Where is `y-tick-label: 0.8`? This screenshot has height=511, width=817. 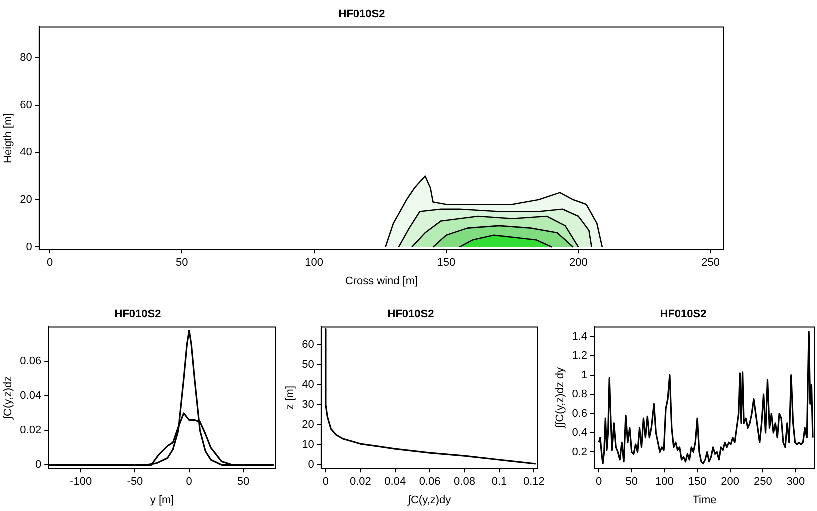 y-tick-label: 0.8 is located at coordinates (580, 394).